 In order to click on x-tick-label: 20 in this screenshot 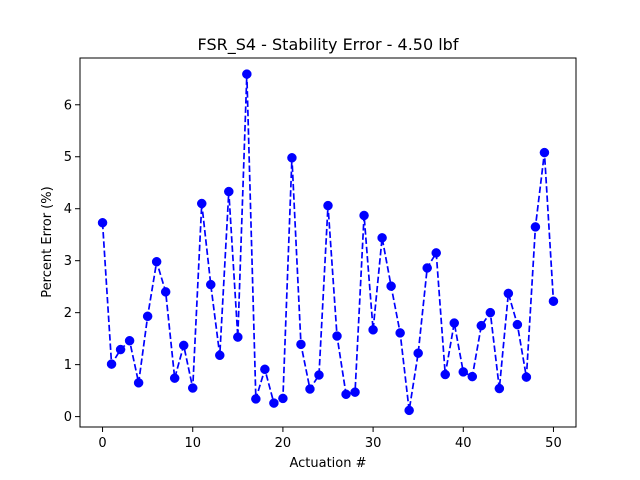, I will do `click(283, 443)`.